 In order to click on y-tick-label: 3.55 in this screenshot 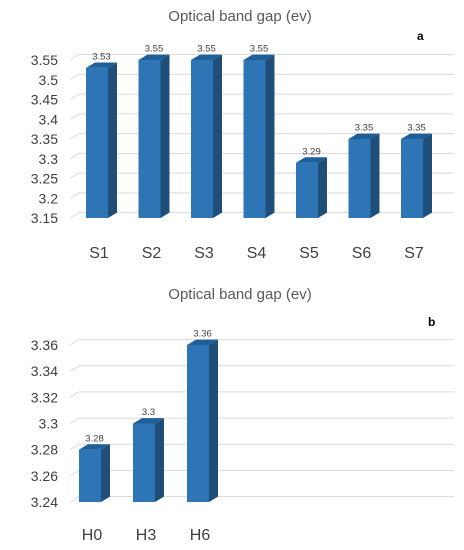, I will do `click(44, 60)`.